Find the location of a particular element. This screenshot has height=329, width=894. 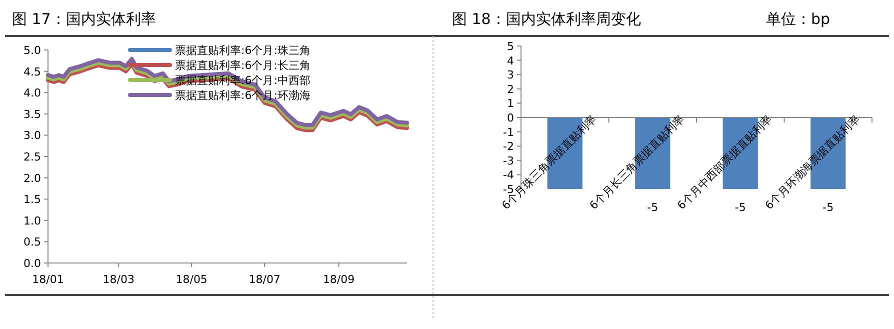

y-tick-label: 4.0 is located at coordinates (32, 93).